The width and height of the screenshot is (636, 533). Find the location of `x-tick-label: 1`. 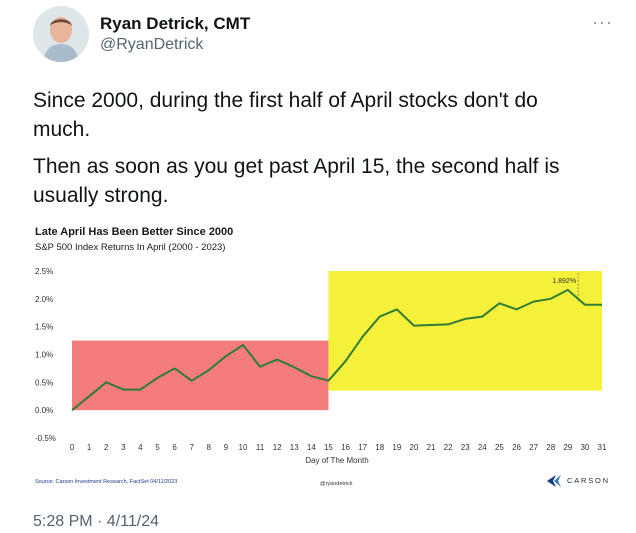

x-tick-label: 1 is located at coordinates (89, 447).